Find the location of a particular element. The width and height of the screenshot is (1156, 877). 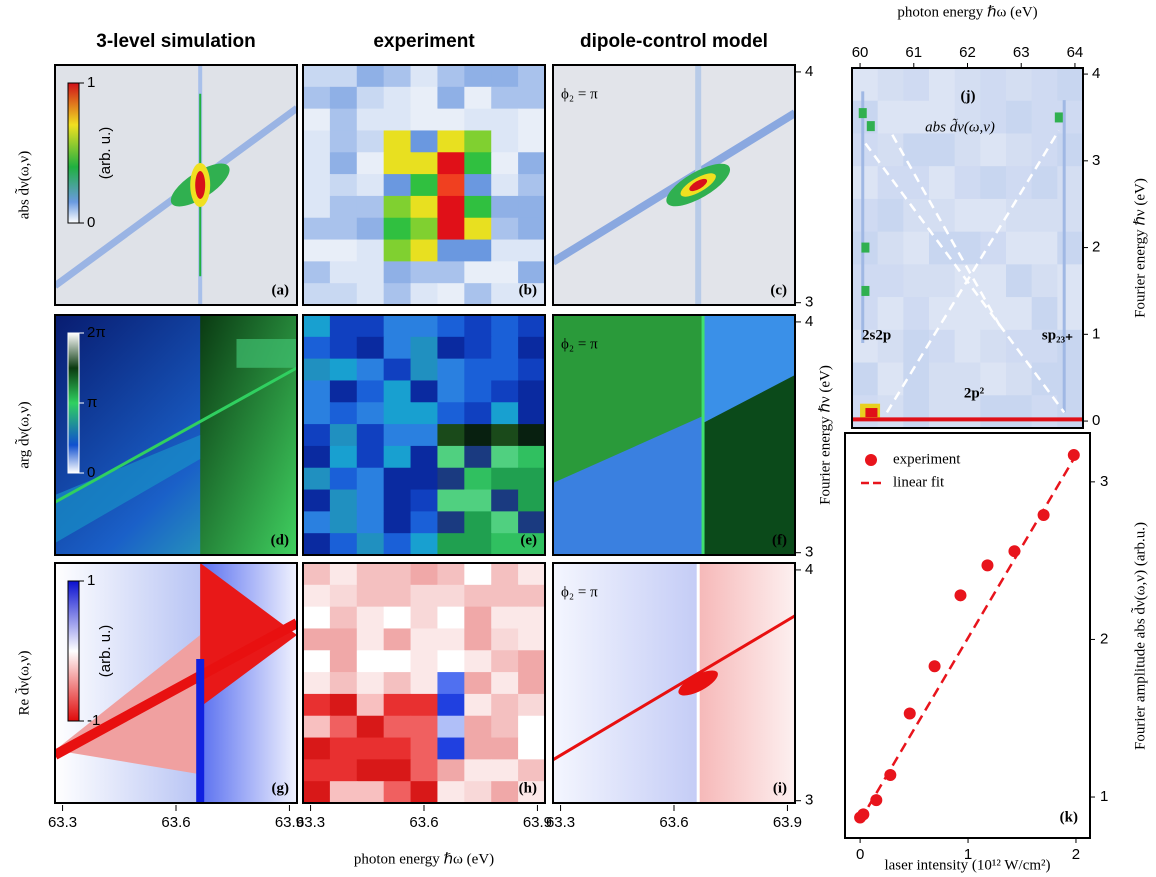

heatmap-streak is located at coordinates (946, 230).